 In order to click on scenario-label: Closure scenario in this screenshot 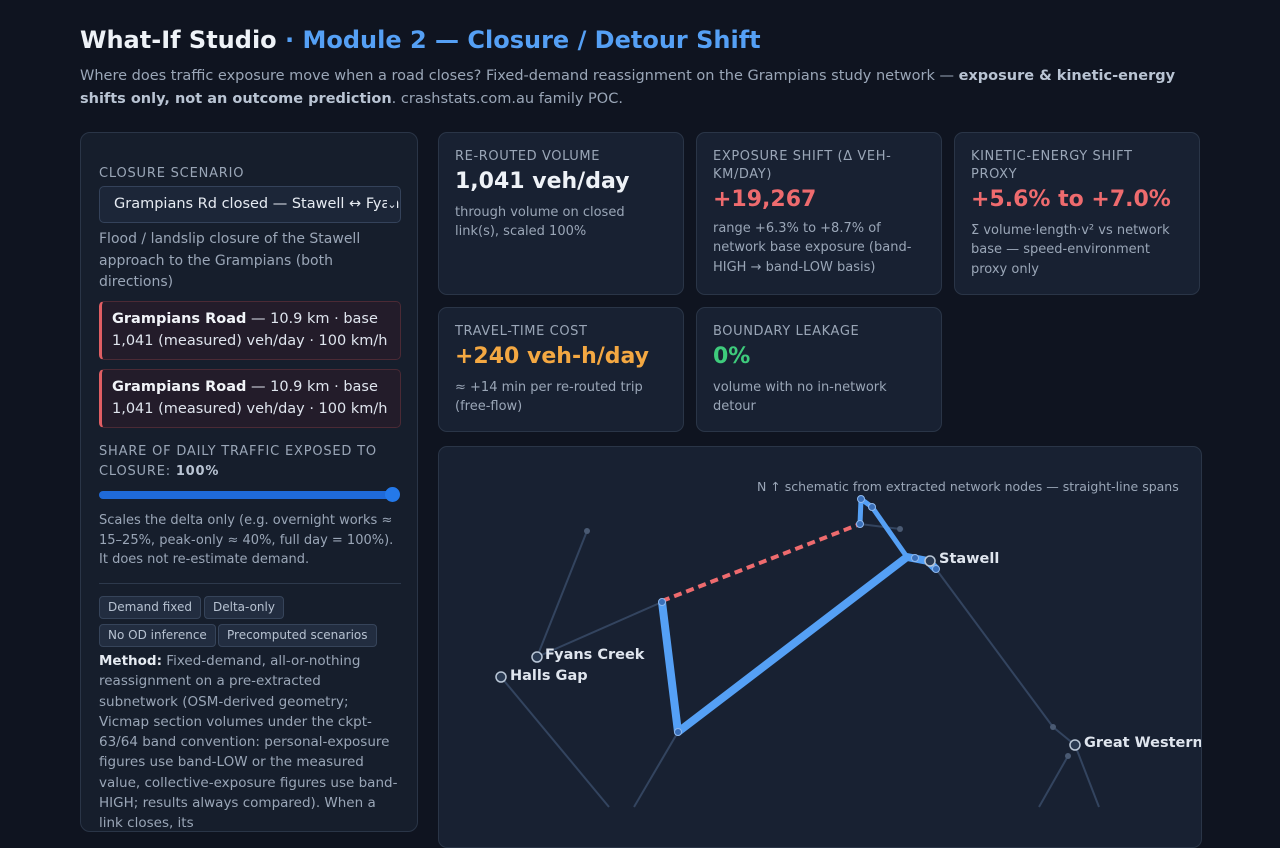, I will do `click(172, 173)`.